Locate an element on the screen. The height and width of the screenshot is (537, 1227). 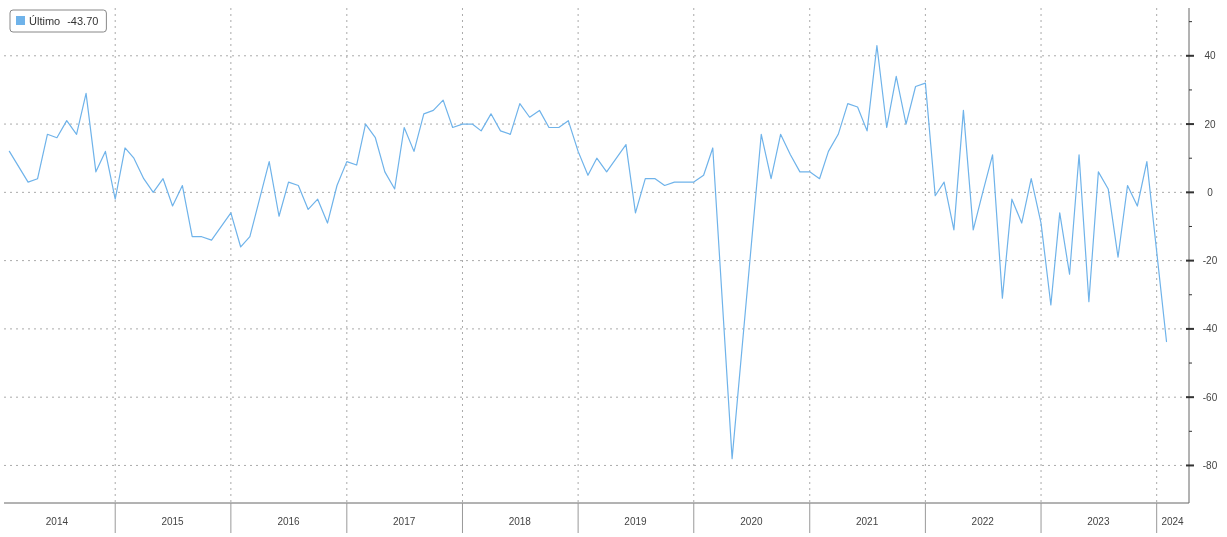
x-tick-label: 2024 is located at coordinates (1173, 521).